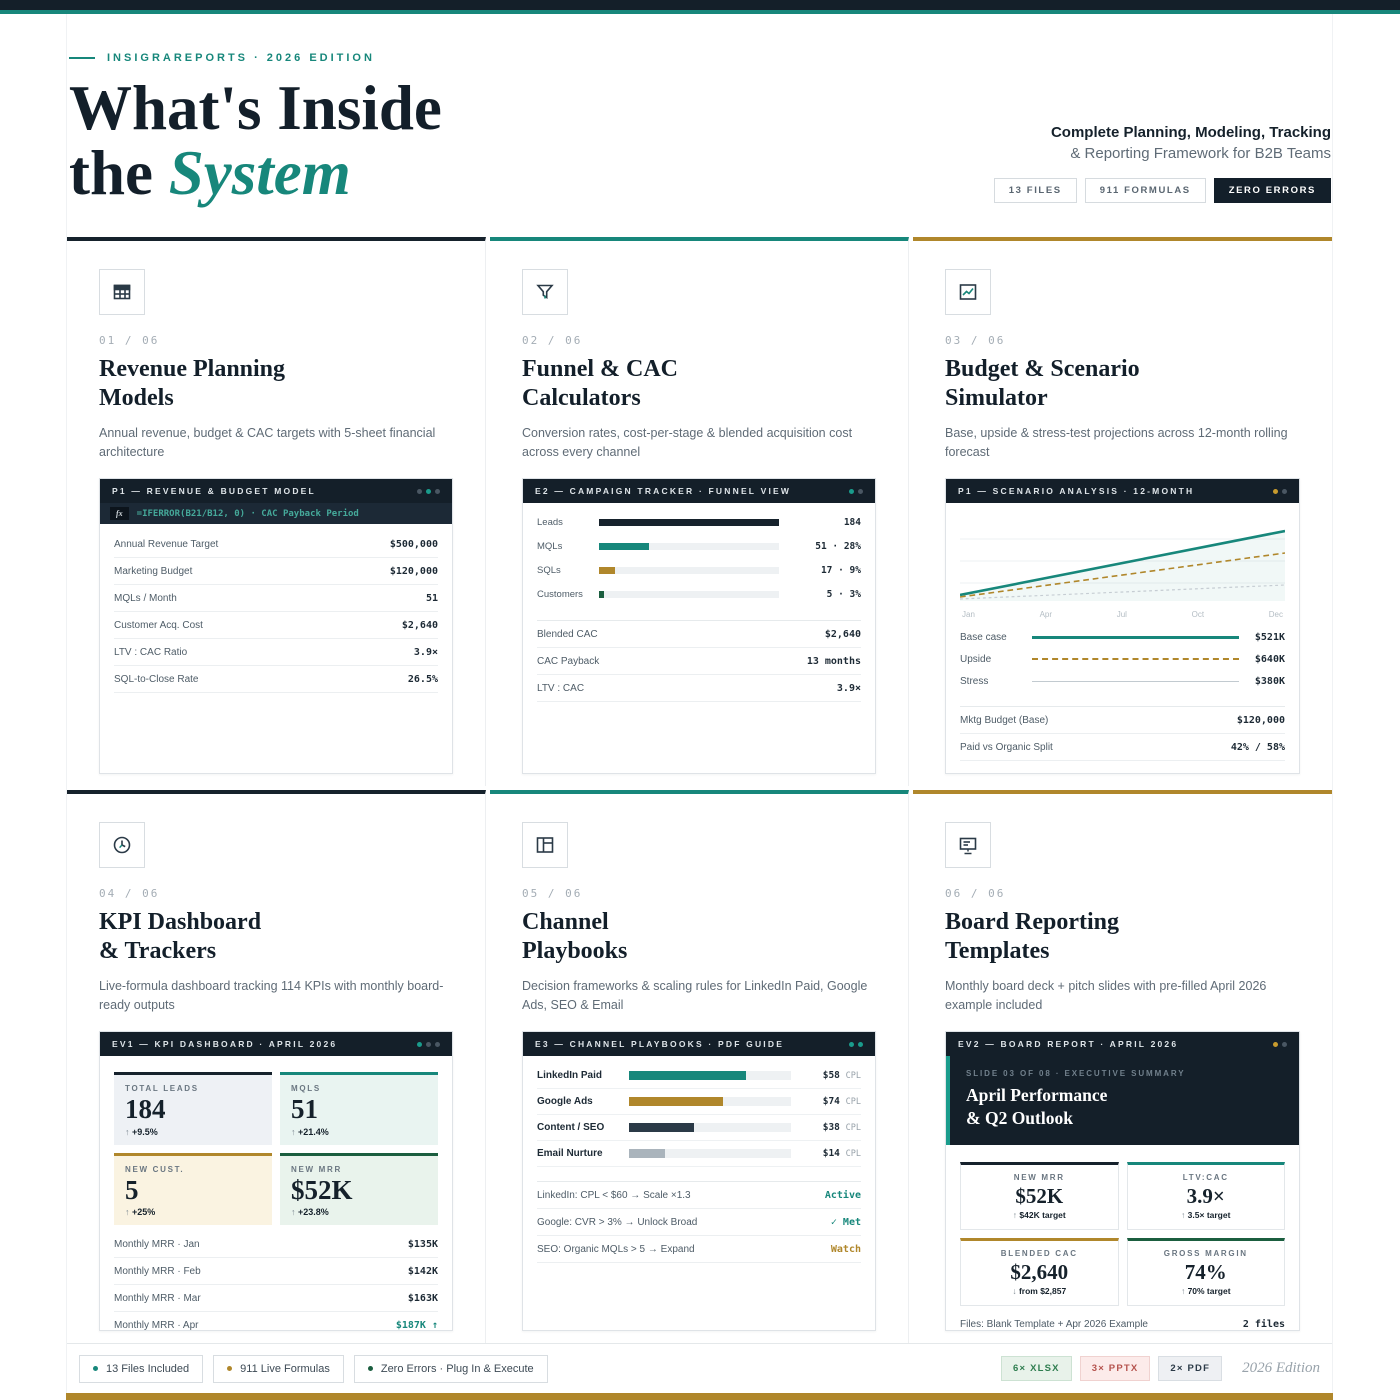 The height and width of the screenshot is (1400, 1400). What do you see at coordinates (230, 1368) in the screenshot?
I see `gold-dot-icon` at bounding box center [230, 1368].